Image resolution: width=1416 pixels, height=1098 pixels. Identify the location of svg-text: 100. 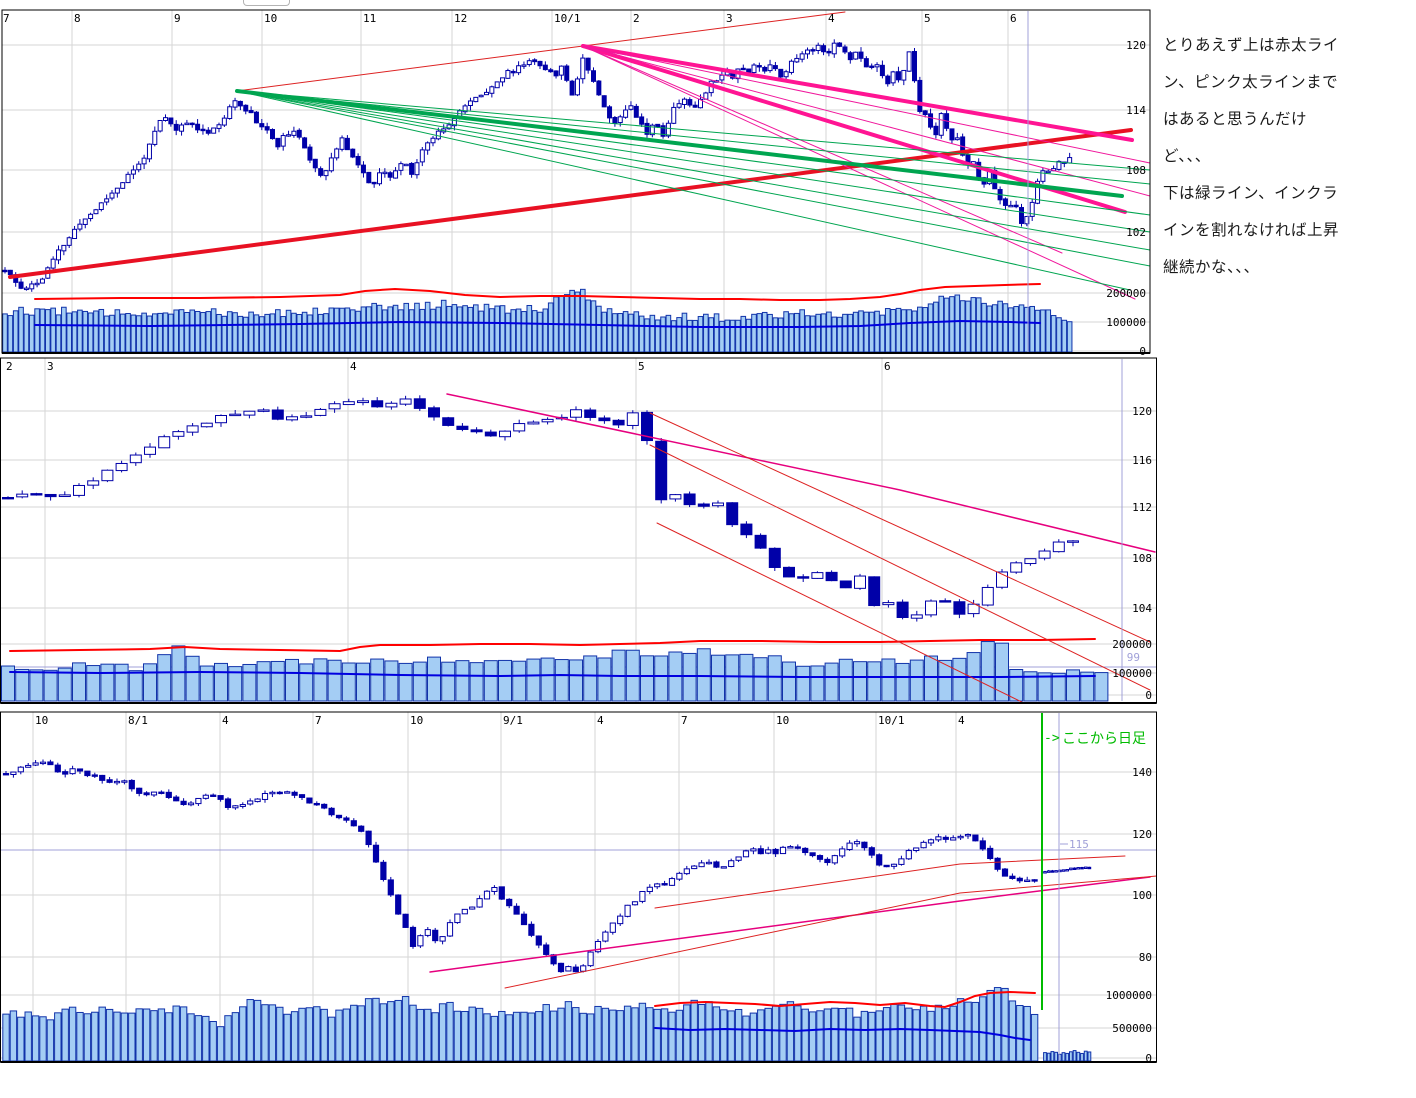
(1142, 895).